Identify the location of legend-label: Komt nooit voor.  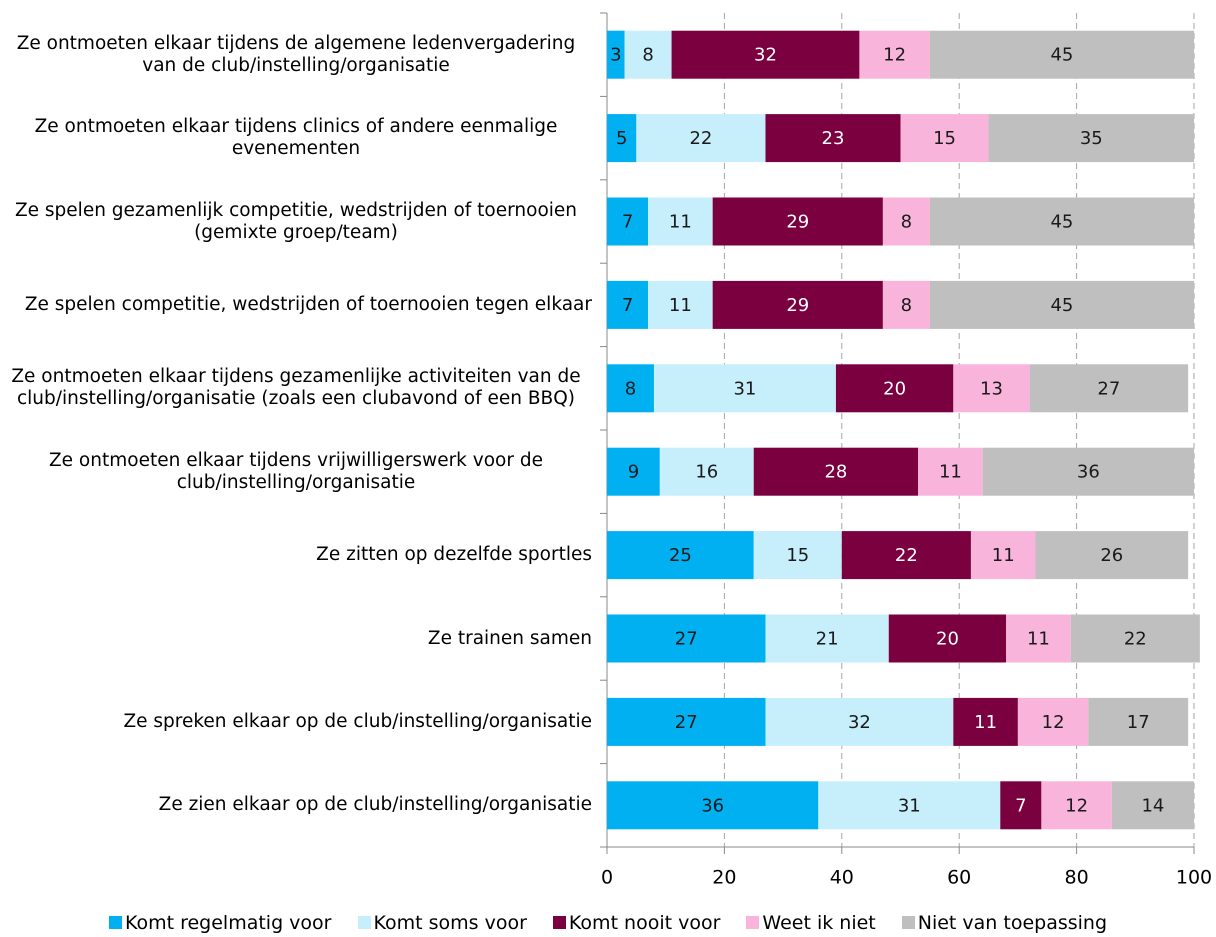
(644, 923).